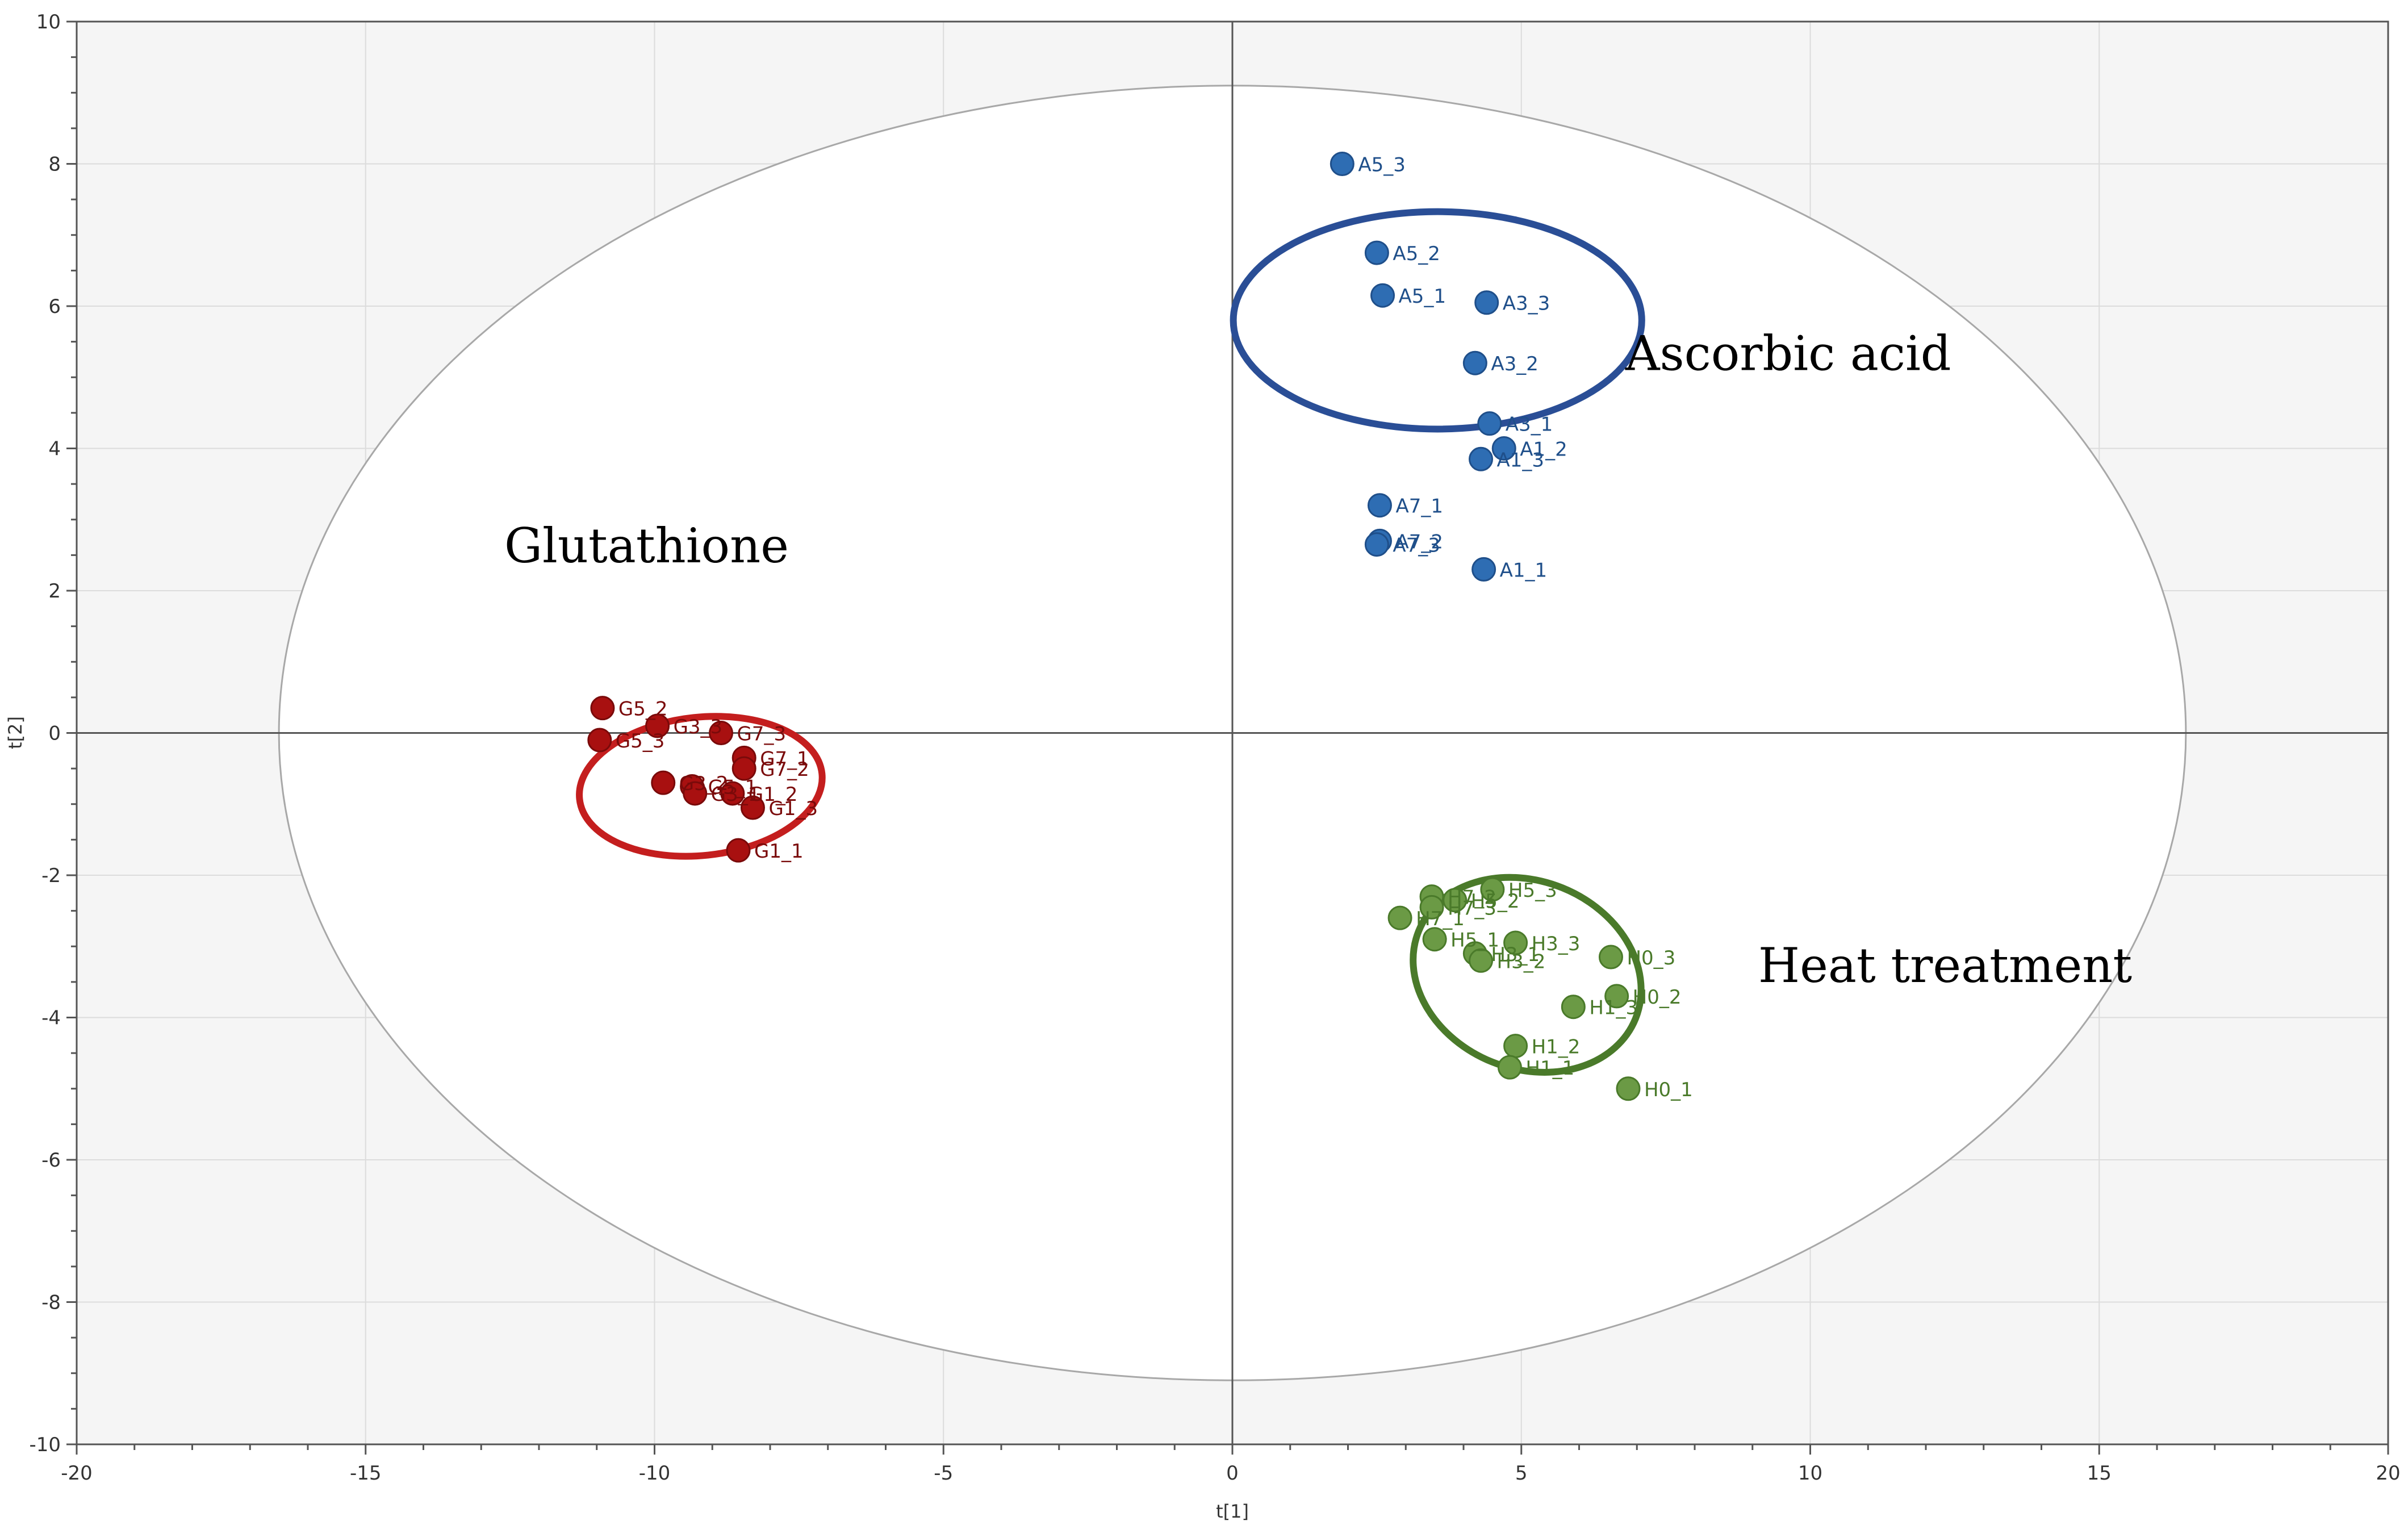 The image size is (2408, 1525). Describe the element at coordinates (45, 1445) in the screenshot. I see `y-tick-label: -10` at that location.